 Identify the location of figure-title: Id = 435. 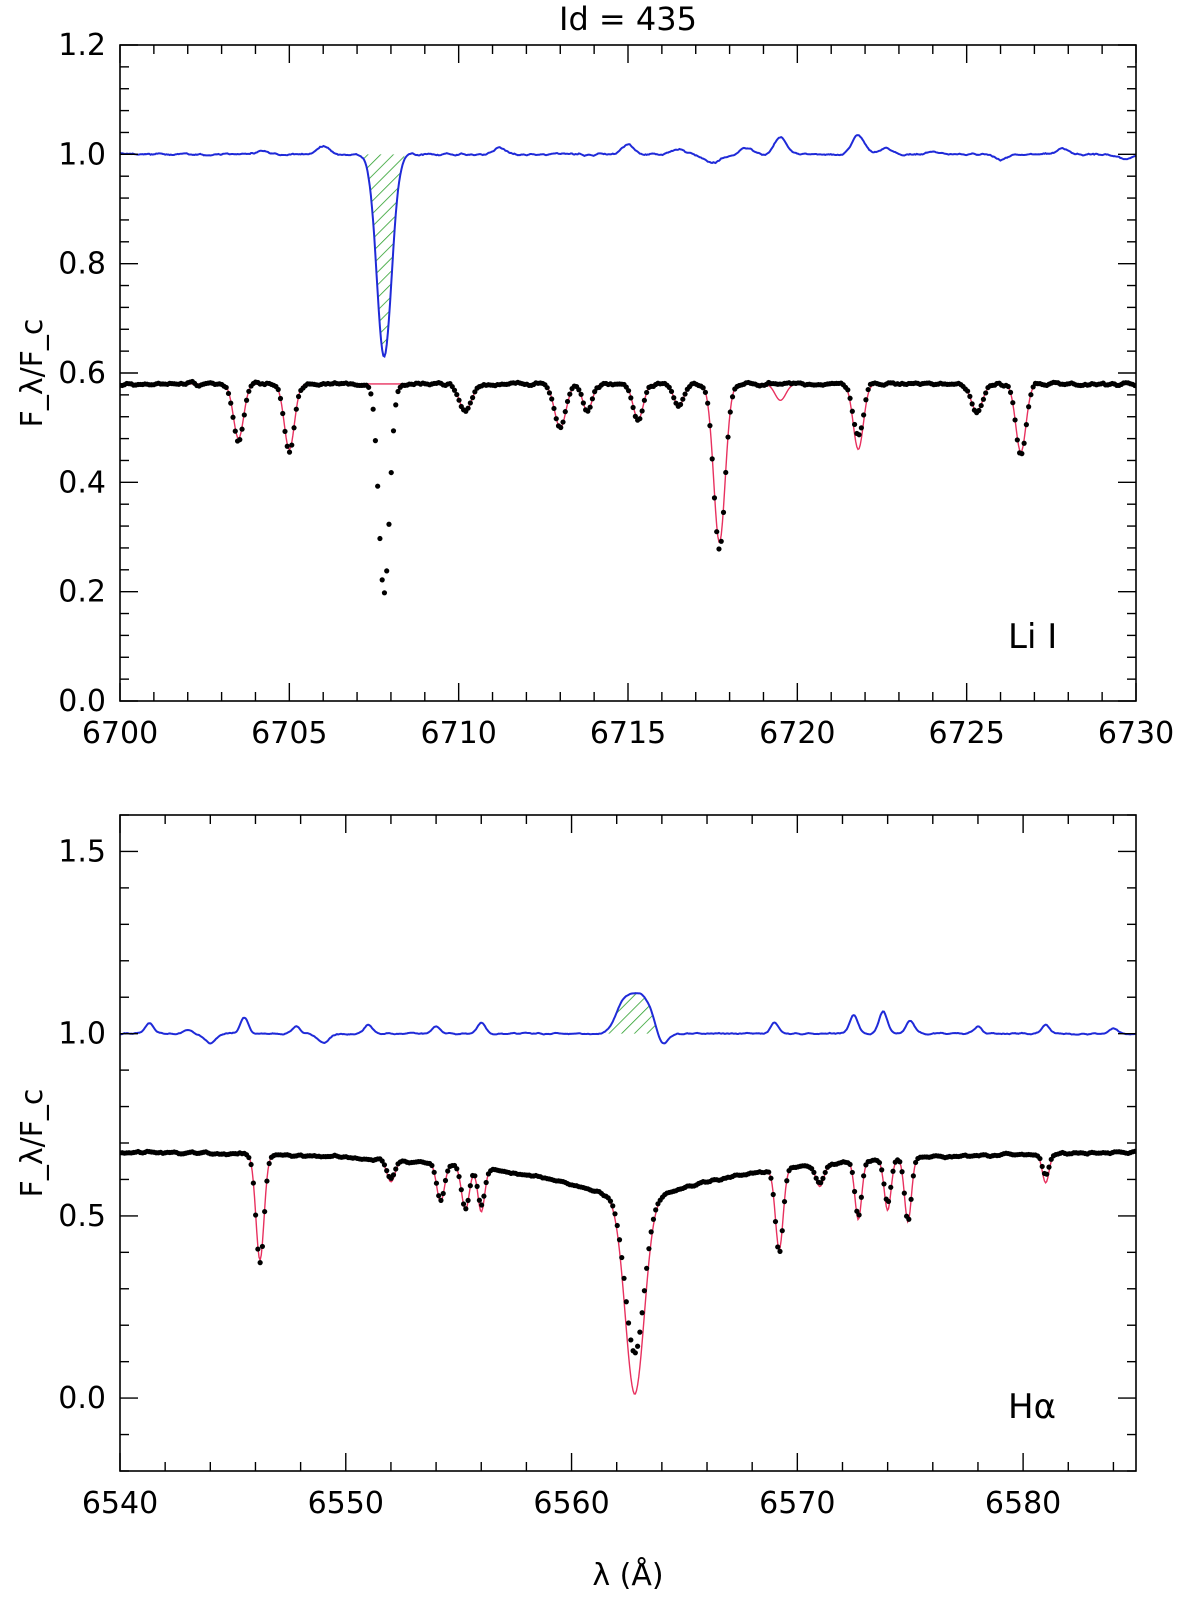
(628, 19).